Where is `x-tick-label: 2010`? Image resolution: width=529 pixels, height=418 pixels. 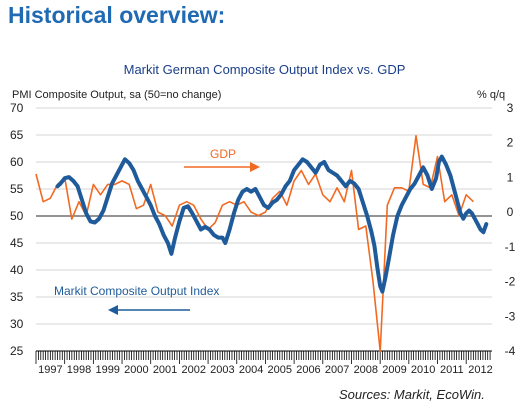
x-tick-label: 2010 is located at coordinates (423, 370).